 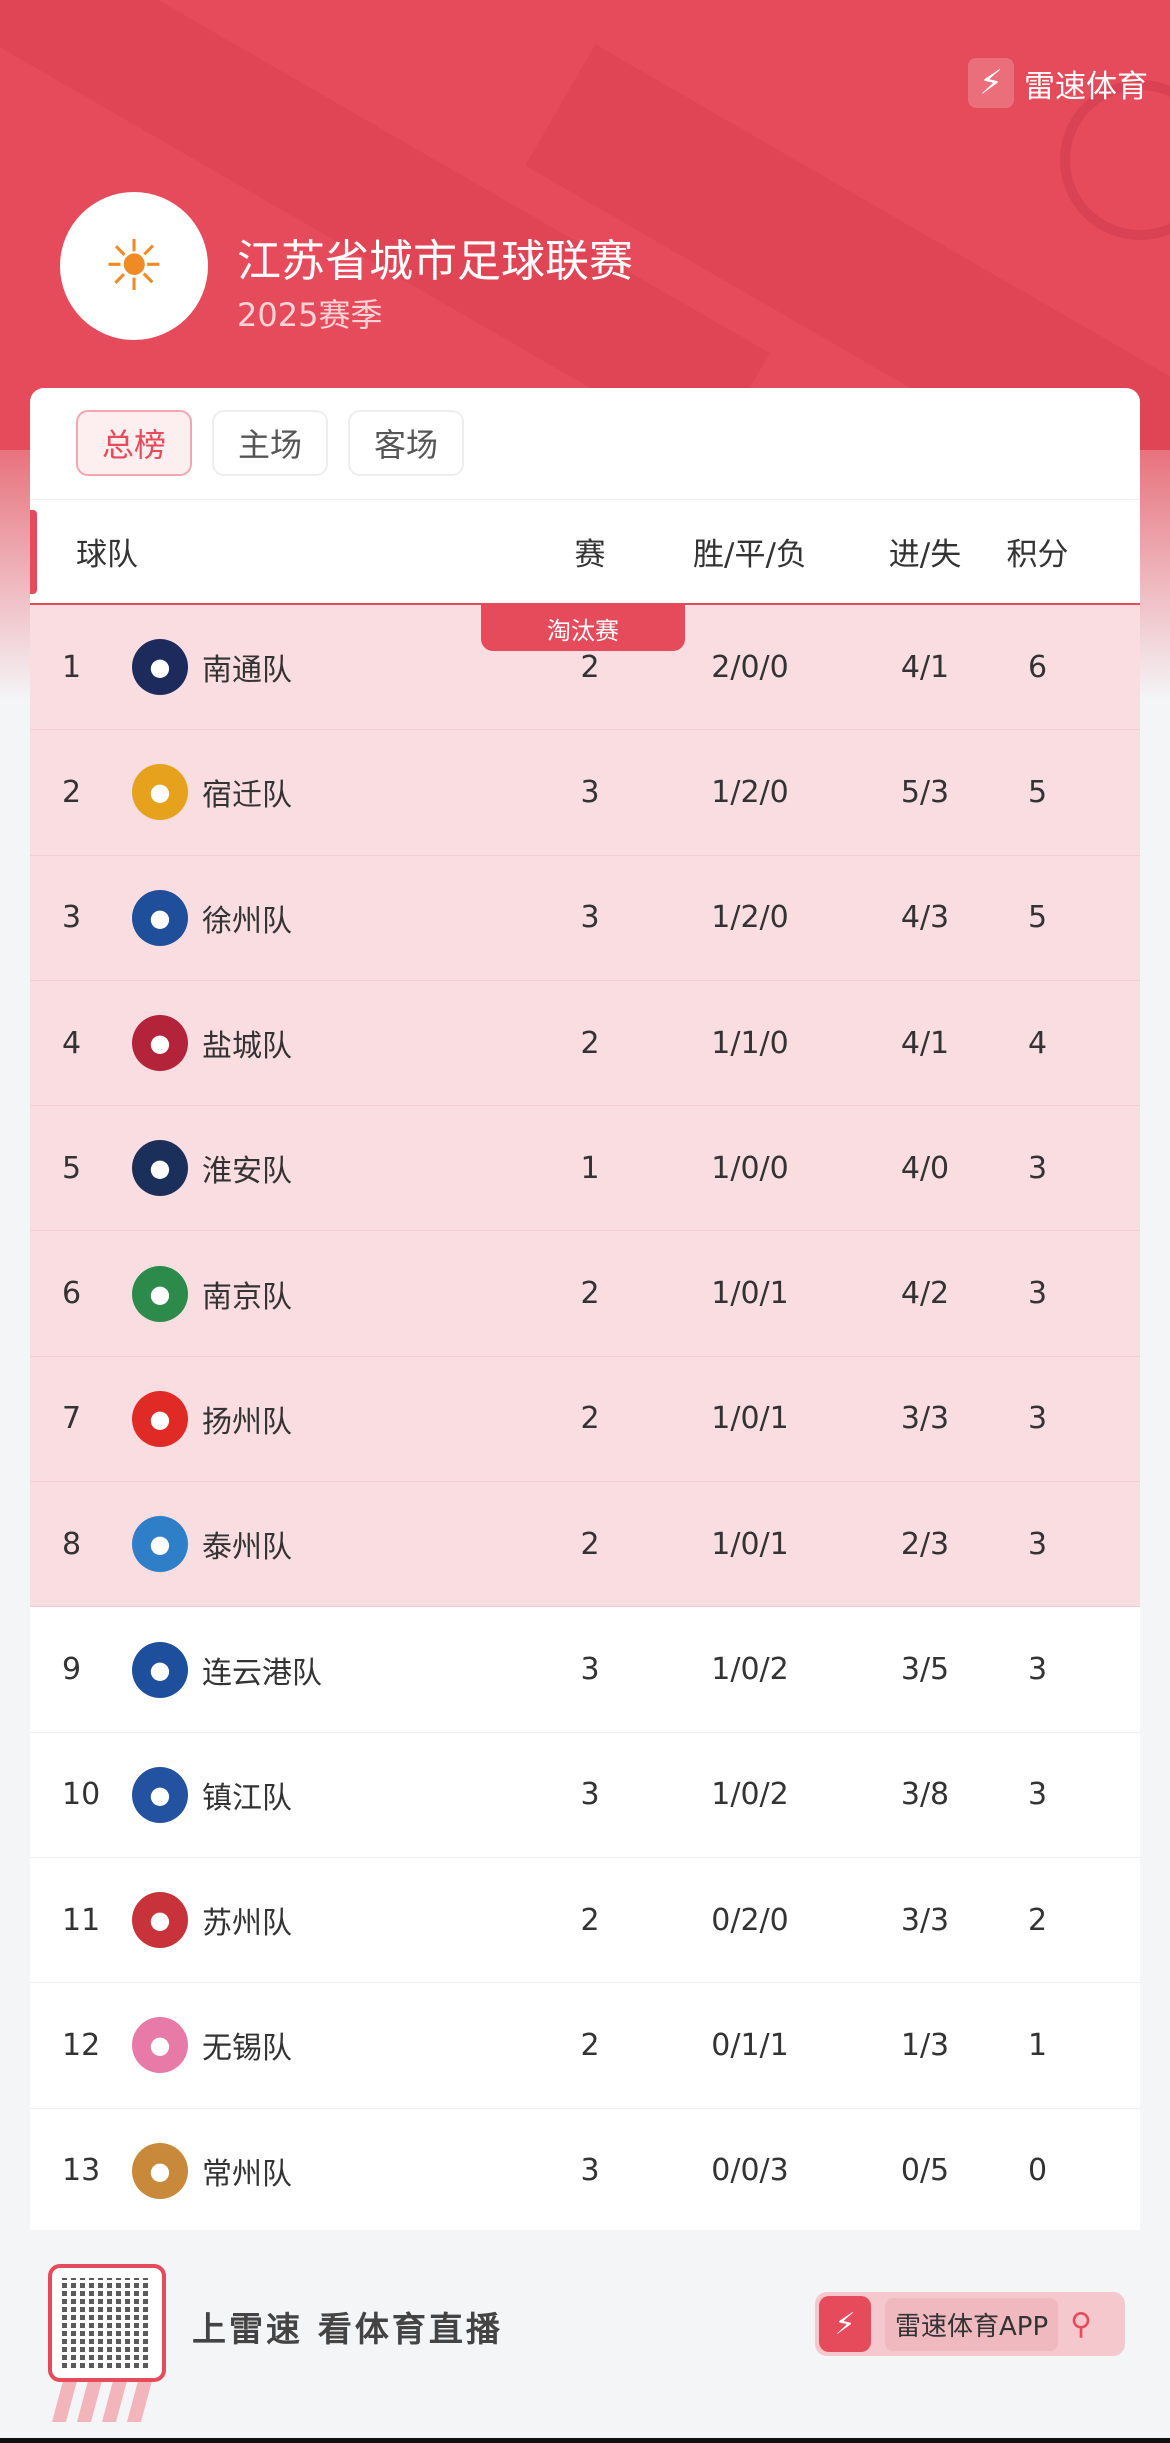 I want to click on table-row: 11 ● 苏州队 2 0/2/0 3/3 2, so click(x=585, y=1920).